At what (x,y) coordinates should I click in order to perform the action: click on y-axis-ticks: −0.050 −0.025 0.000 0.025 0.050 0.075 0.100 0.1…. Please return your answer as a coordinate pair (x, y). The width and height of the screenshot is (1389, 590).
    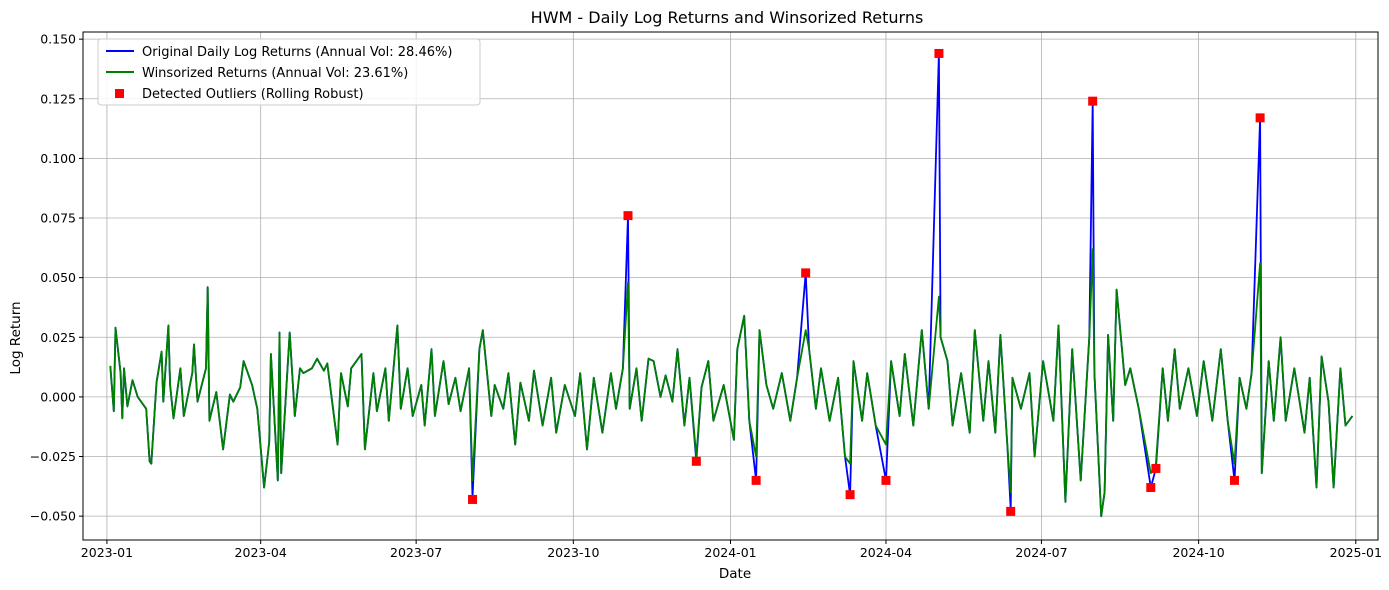
    Looking at the image, I should click on (56, 278).